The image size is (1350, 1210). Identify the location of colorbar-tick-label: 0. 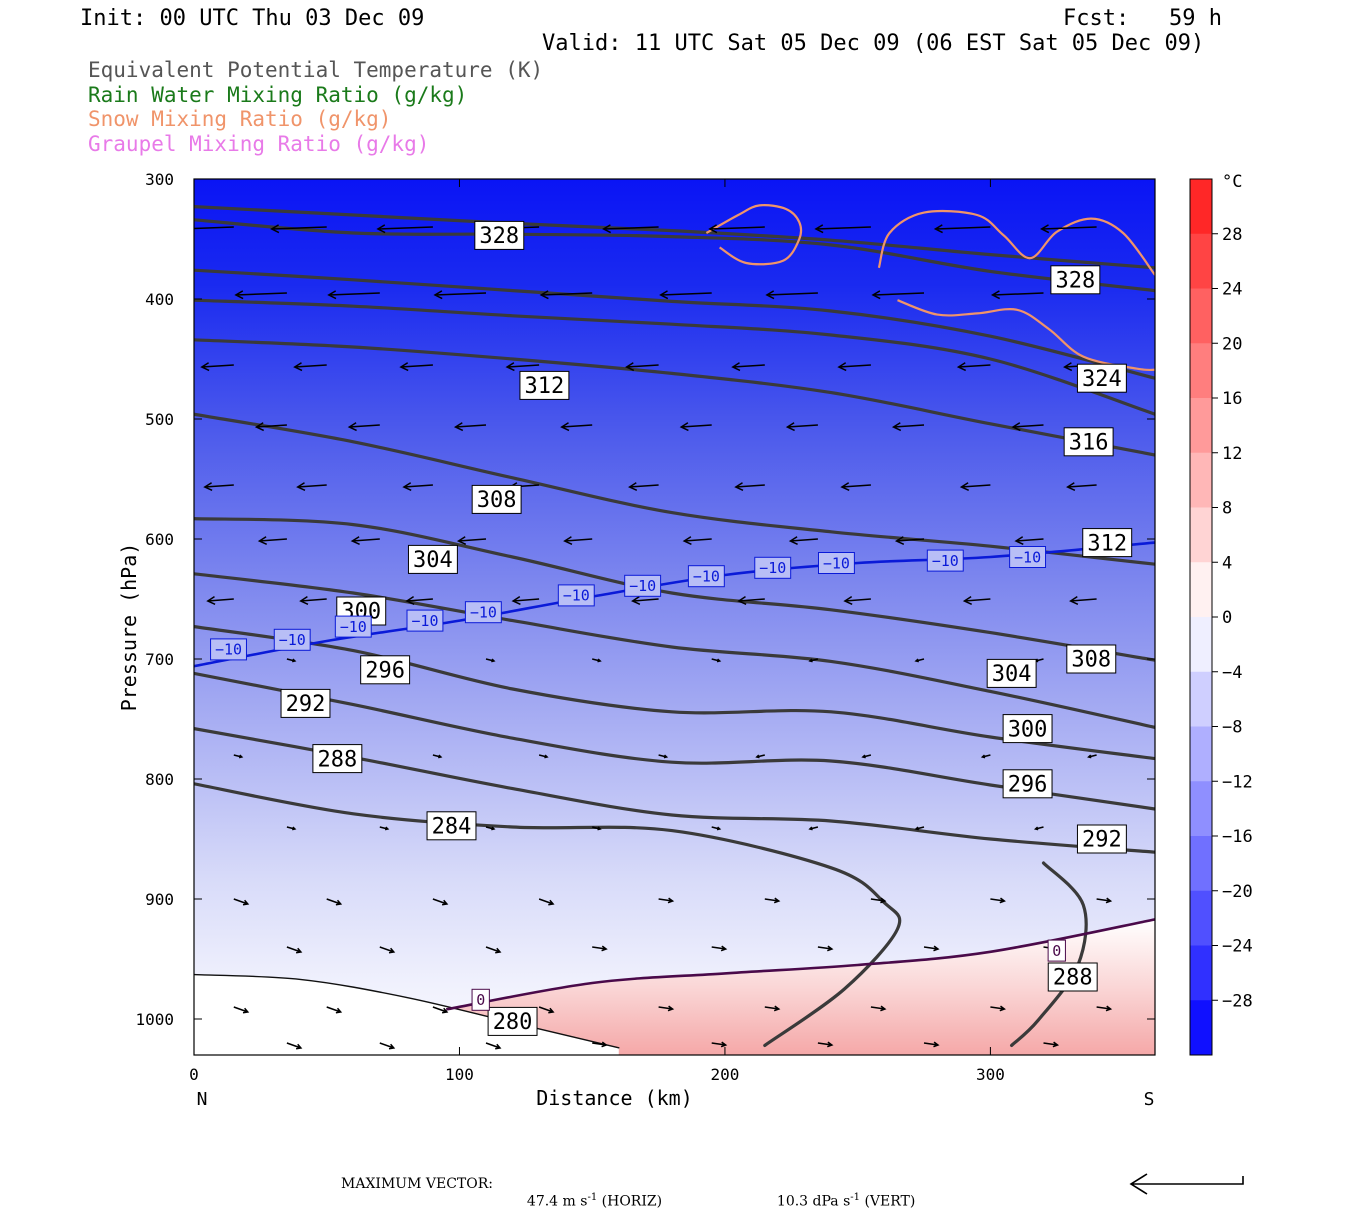
(1227, 618).